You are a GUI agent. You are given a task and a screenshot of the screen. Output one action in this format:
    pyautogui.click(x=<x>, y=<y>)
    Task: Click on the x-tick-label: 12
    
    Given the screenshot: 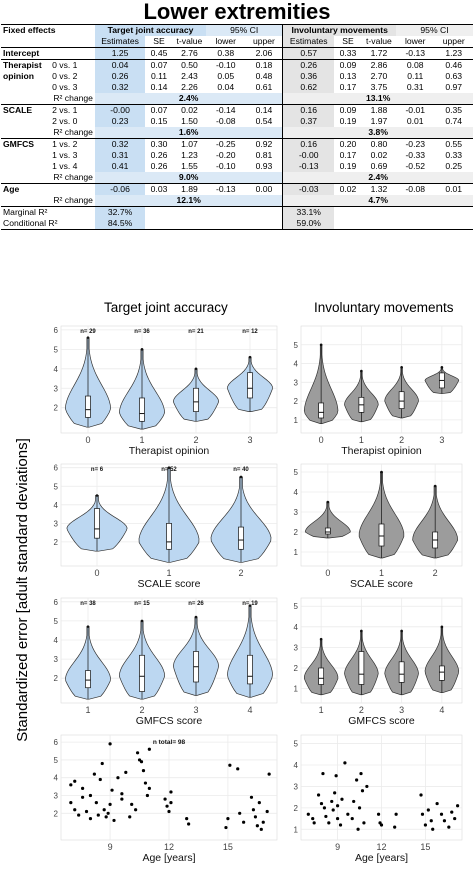 What is the action you would take?
    pyautogui.click(x=381, y=847)
    